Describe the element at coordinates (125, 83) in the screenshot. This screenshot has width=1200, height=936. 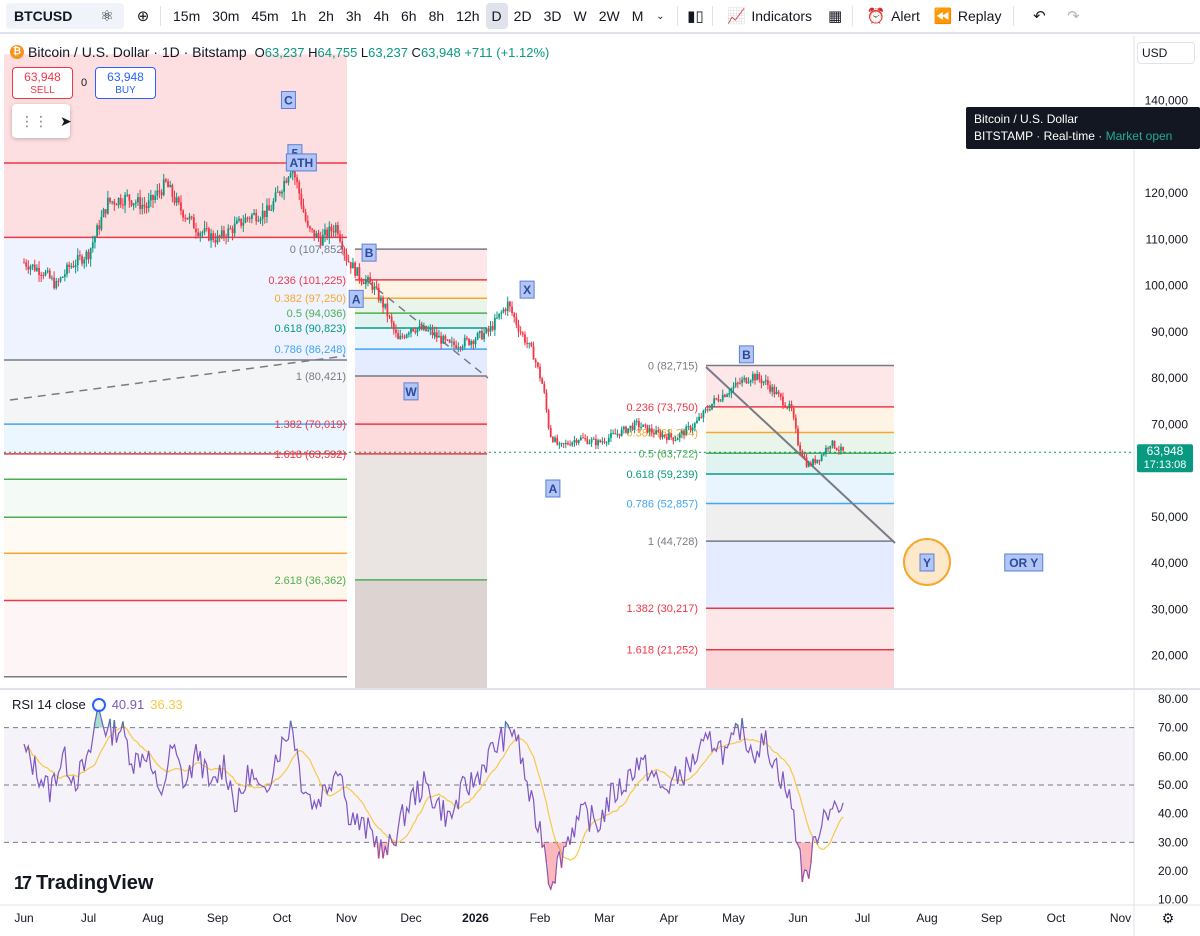
I see `buy-button: 63,948 BUY` at that location.